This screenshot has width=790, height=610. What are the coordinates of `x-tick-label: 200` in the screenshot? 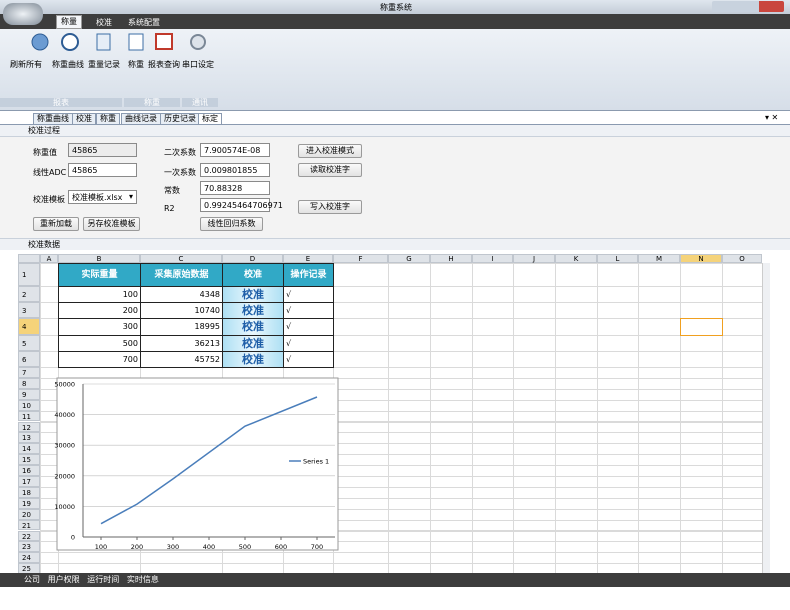 It's located at (137, 547).